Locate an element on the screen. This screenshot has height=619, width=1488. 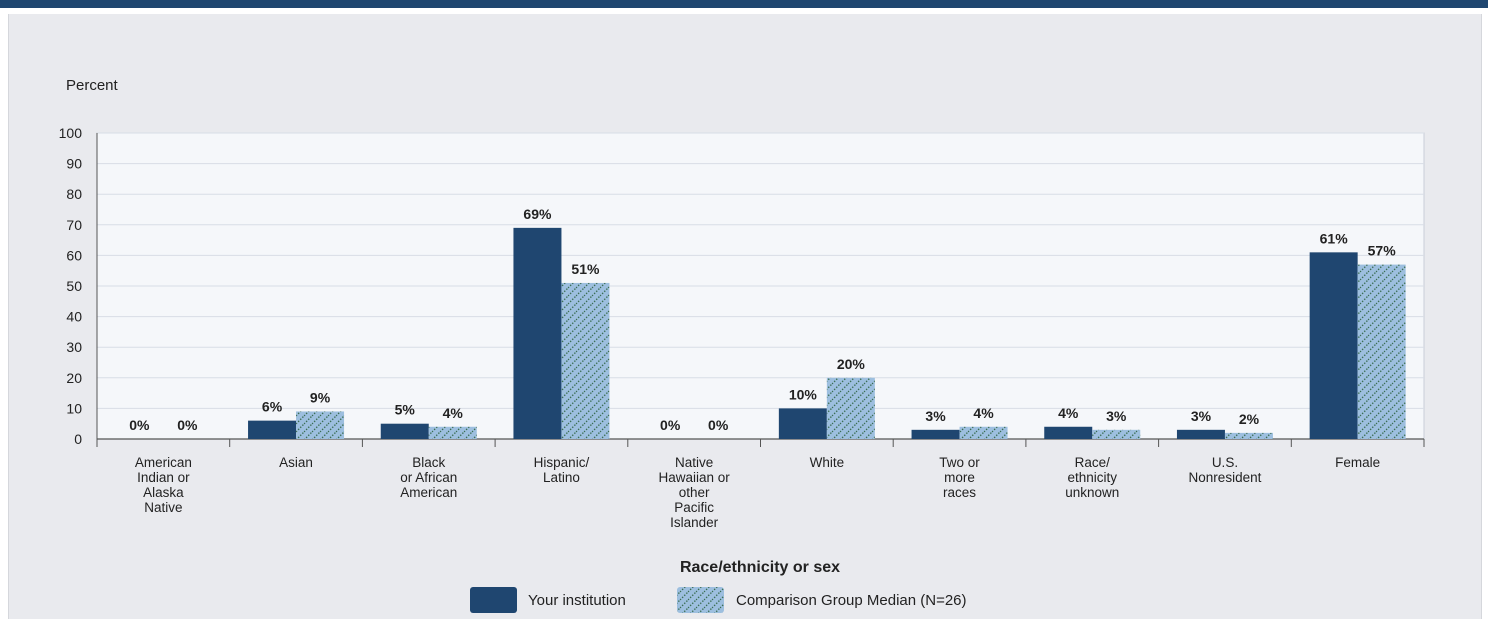
y-tick-label: 70 is located at coordinates (74, 225).